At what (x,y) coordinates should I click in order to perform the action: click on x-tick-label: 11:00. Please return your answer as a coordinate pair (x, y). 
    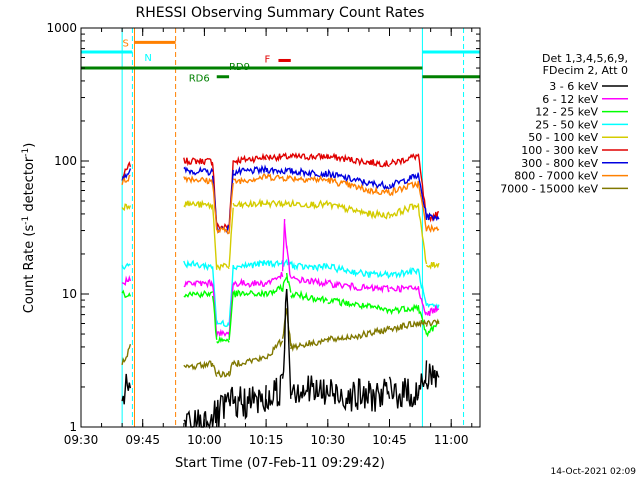
    Looking at the image, I should click on (451, 440).